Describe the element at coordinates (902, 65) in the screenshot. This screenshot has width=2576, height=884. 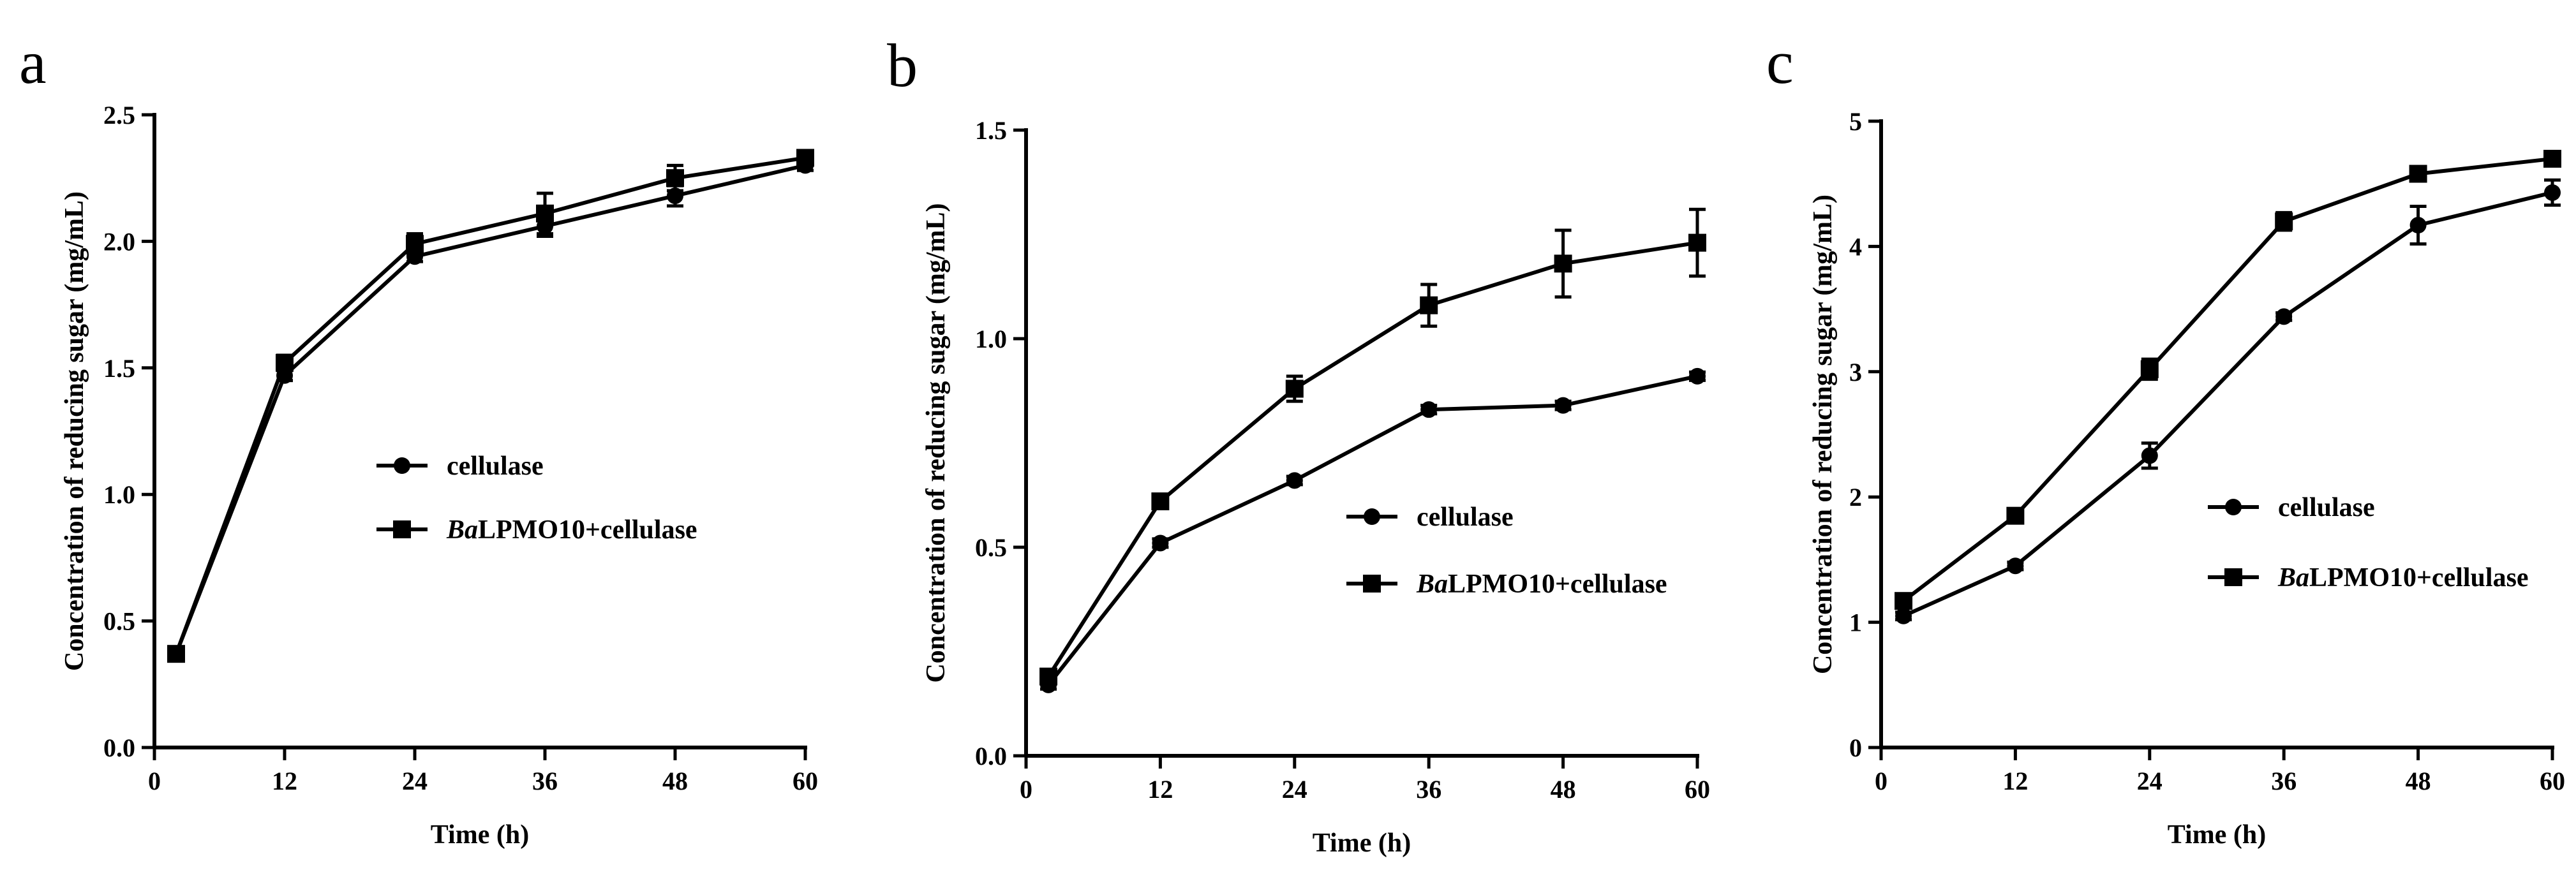
I see `panel-label: b` at that location.